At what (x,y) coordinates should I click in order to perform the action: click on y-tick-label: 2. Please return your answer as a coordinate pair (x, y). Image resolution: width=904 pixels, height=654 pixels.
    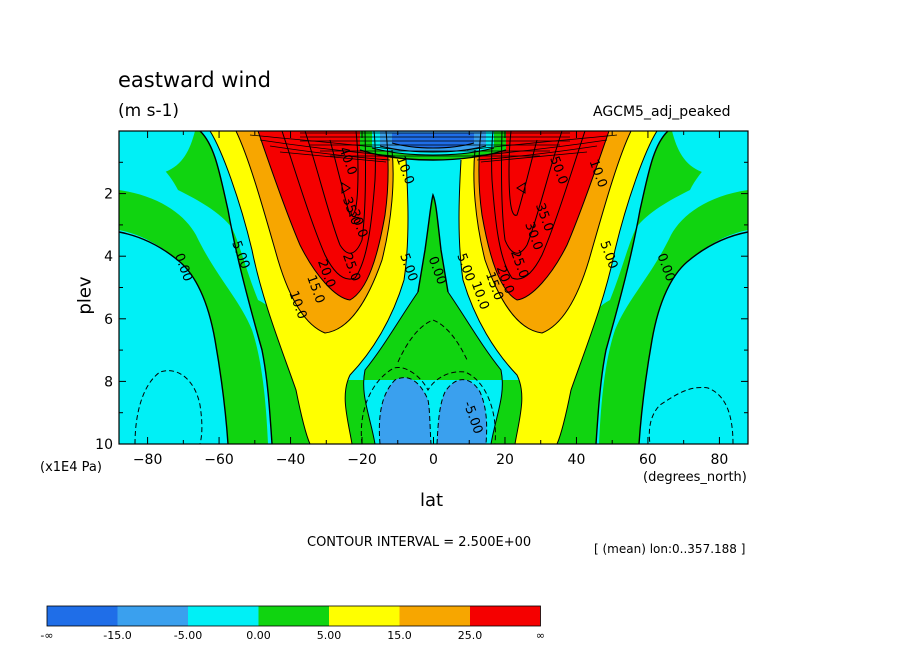
    Looking at the image, I should click on (108, 195).